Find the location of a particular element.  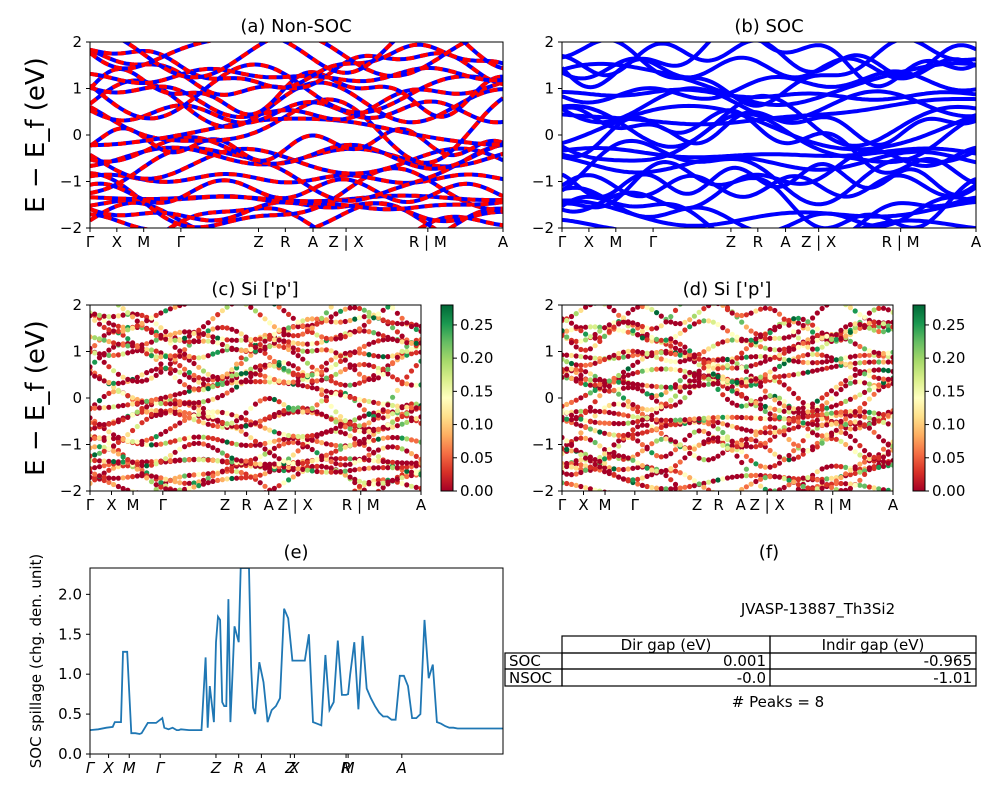

ytick-label: 2 is located at coordinates (77, 42).